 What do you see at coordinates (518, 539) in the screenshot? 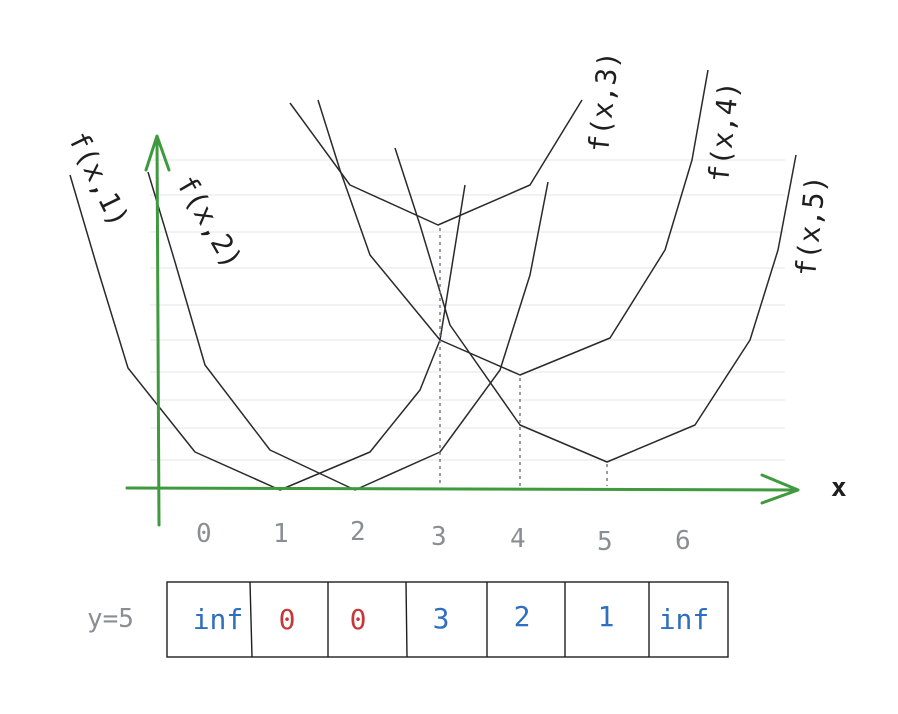
I see `tick-label: 4` at bounding box center [518, 539].